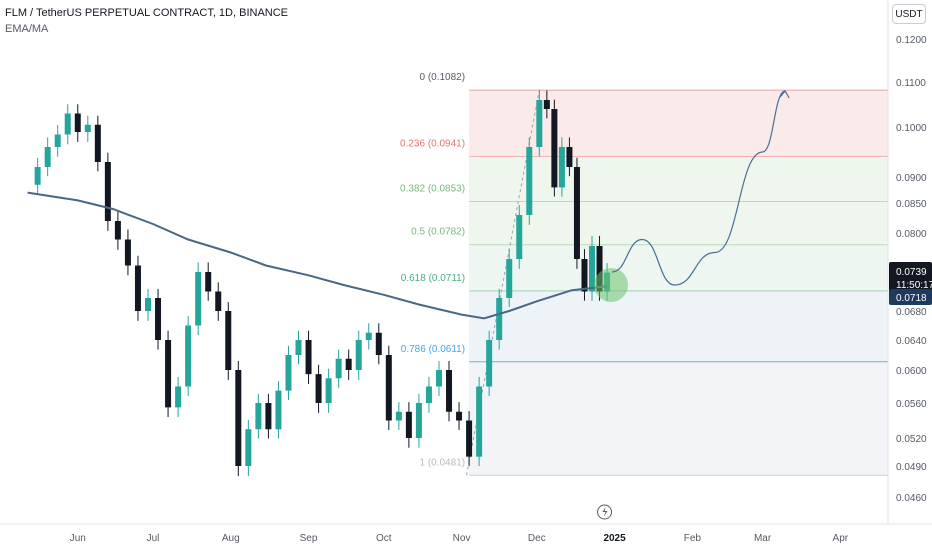 The width and height of the screenshot is (932, 550). Describe the element at coordinates (841, 538) in the screenshot. I see `x-tick-label: Apr` at that location.